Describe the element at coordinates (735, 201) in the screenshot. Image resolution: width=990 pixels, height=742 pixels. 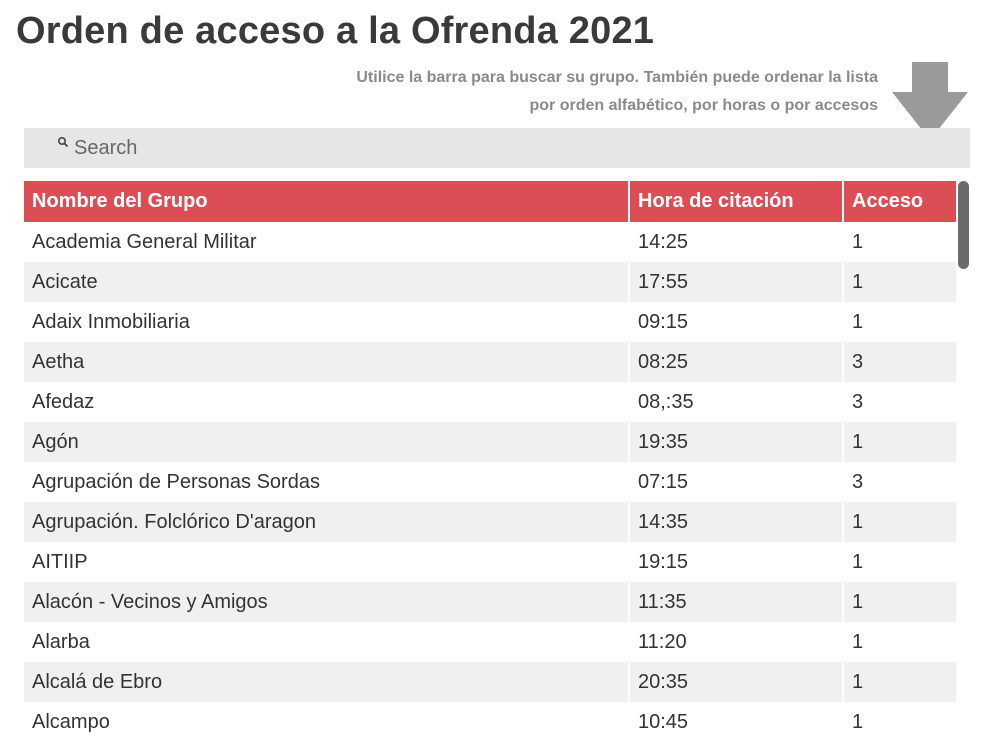
I see `column-header-time: Hora de citación` at that location.